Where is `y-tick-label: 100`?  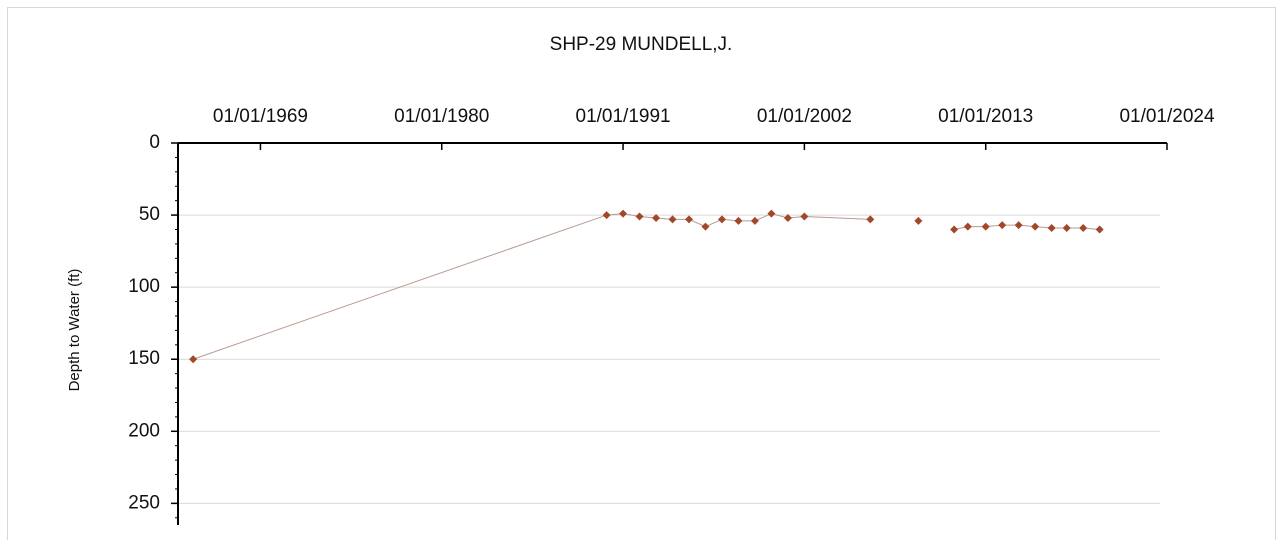
y-tick-label: 100 is located at coordinates (144, 286).